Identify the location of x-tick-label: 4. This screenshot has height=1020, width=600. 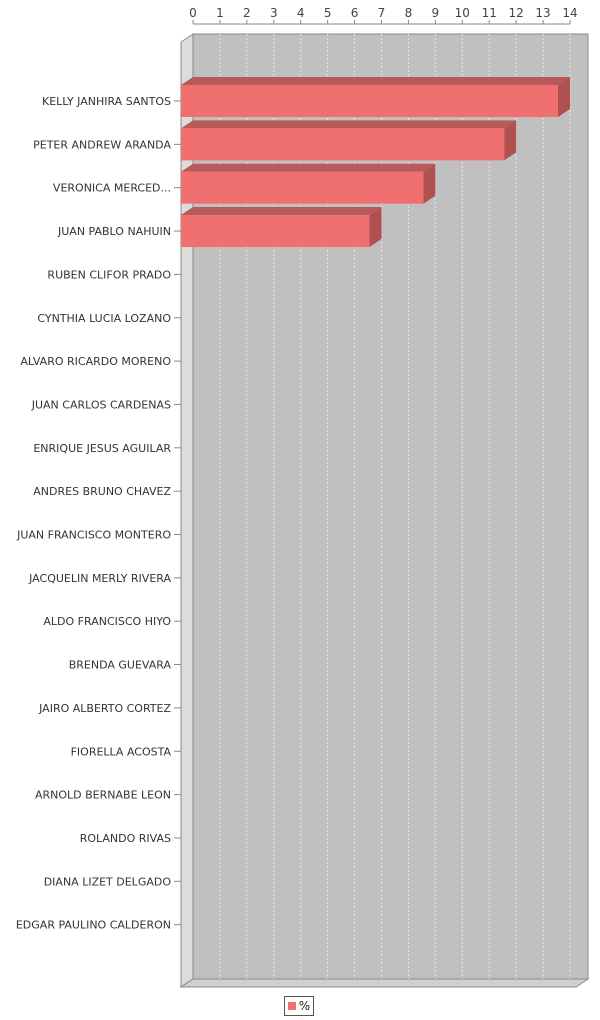
(301, 13).